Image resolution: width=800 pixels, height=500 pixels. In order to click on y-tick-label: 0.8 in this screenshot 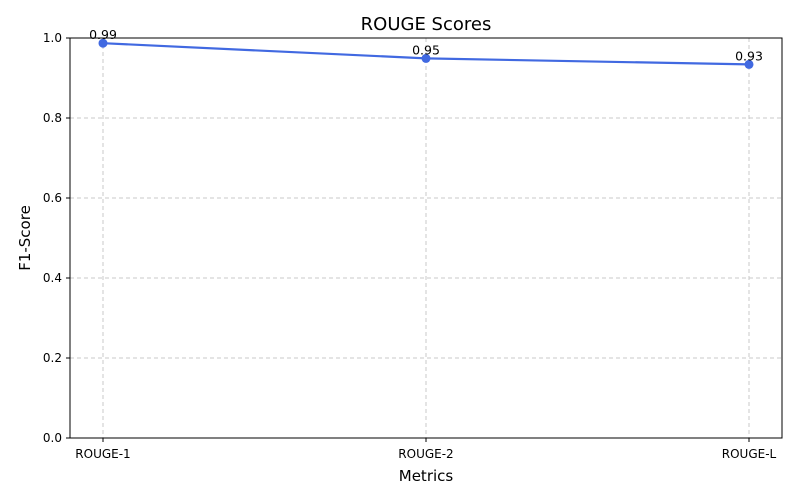, I will do `click(52, 118)`.